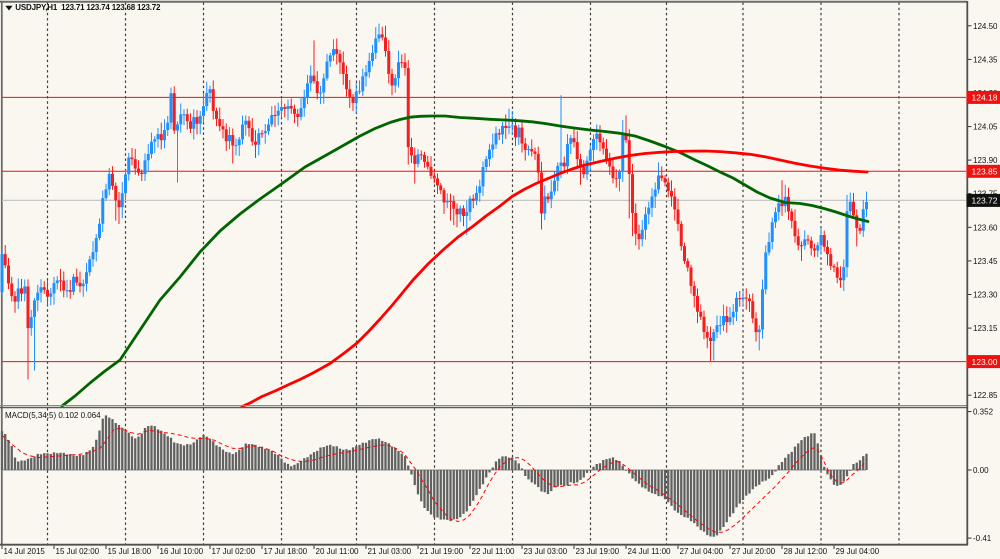 The width and height of the screenshot is (1000, 559). What do you see at coordinates (442, 551) in the screenshot?
I see `svg-text: 21 Jul 19:00` at bounding box center [442, 551].